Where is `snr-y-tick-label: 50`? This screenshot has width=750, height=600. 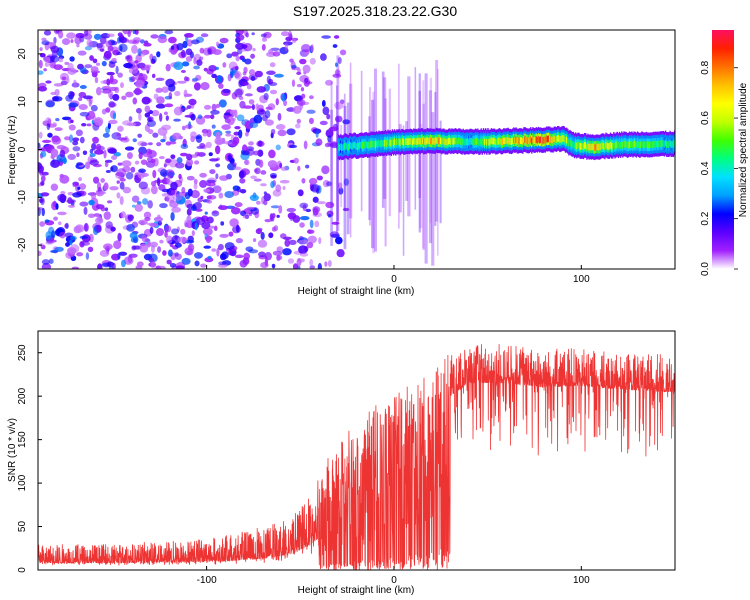
snr-y-tick-label: 50 is located at coordinates (22, 527).